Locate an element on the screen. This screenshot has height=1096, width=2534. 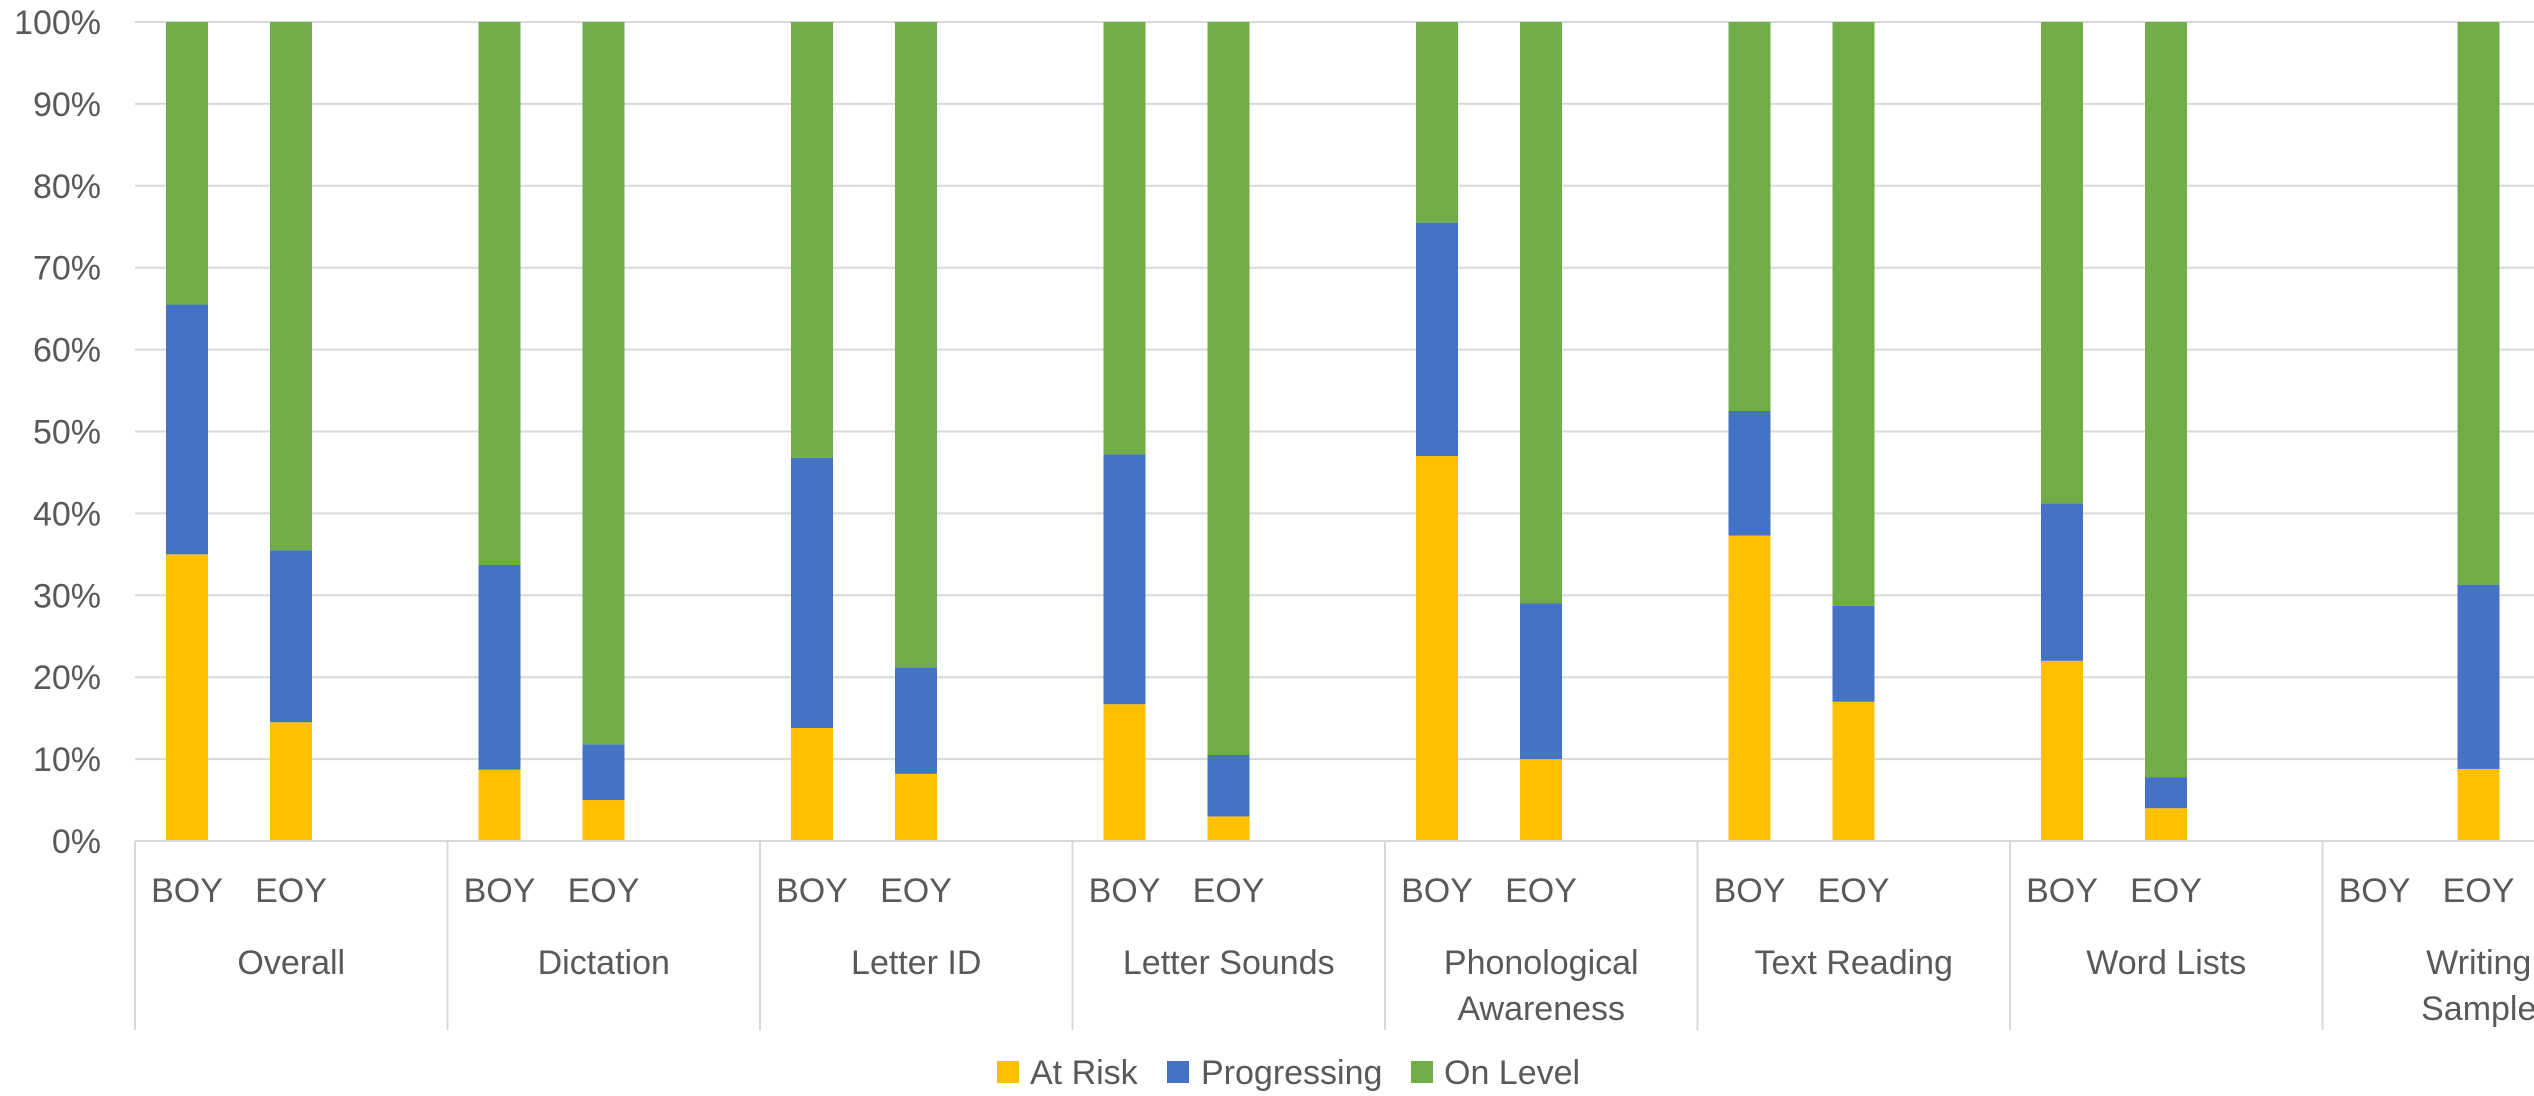
group-label: Dictation is located at coordinates (604, 963).